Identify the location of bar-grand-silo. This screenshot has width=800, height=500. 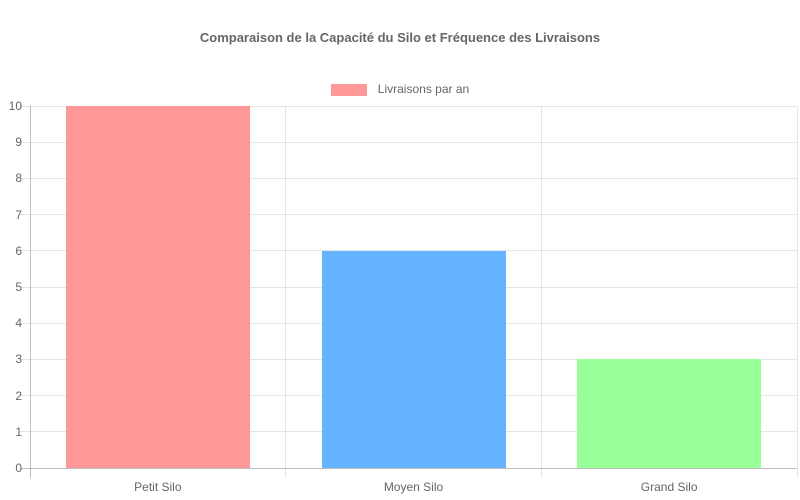
(669, 413).